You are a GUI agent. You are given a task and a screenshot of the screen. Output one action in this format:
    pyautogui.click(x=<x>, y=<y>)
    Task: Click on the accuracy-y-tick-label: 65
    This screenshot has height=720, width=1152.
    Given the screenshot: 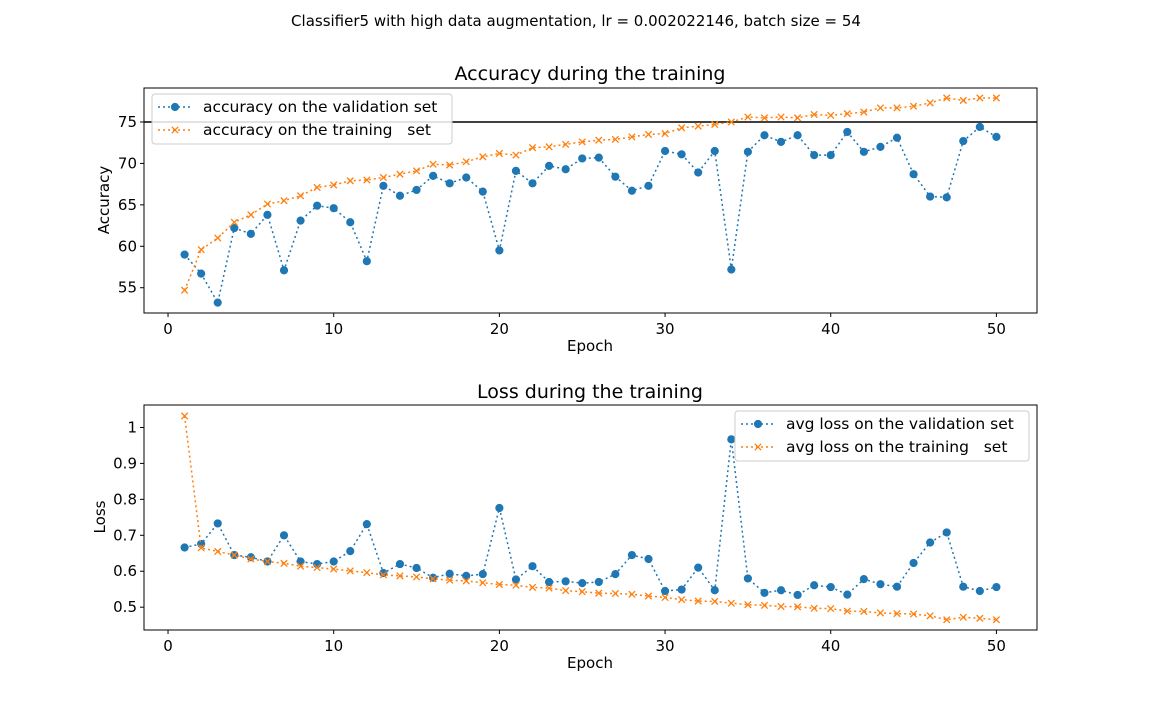 What is the action you would take?
    pyautogui.click(x=127, y=205)
    